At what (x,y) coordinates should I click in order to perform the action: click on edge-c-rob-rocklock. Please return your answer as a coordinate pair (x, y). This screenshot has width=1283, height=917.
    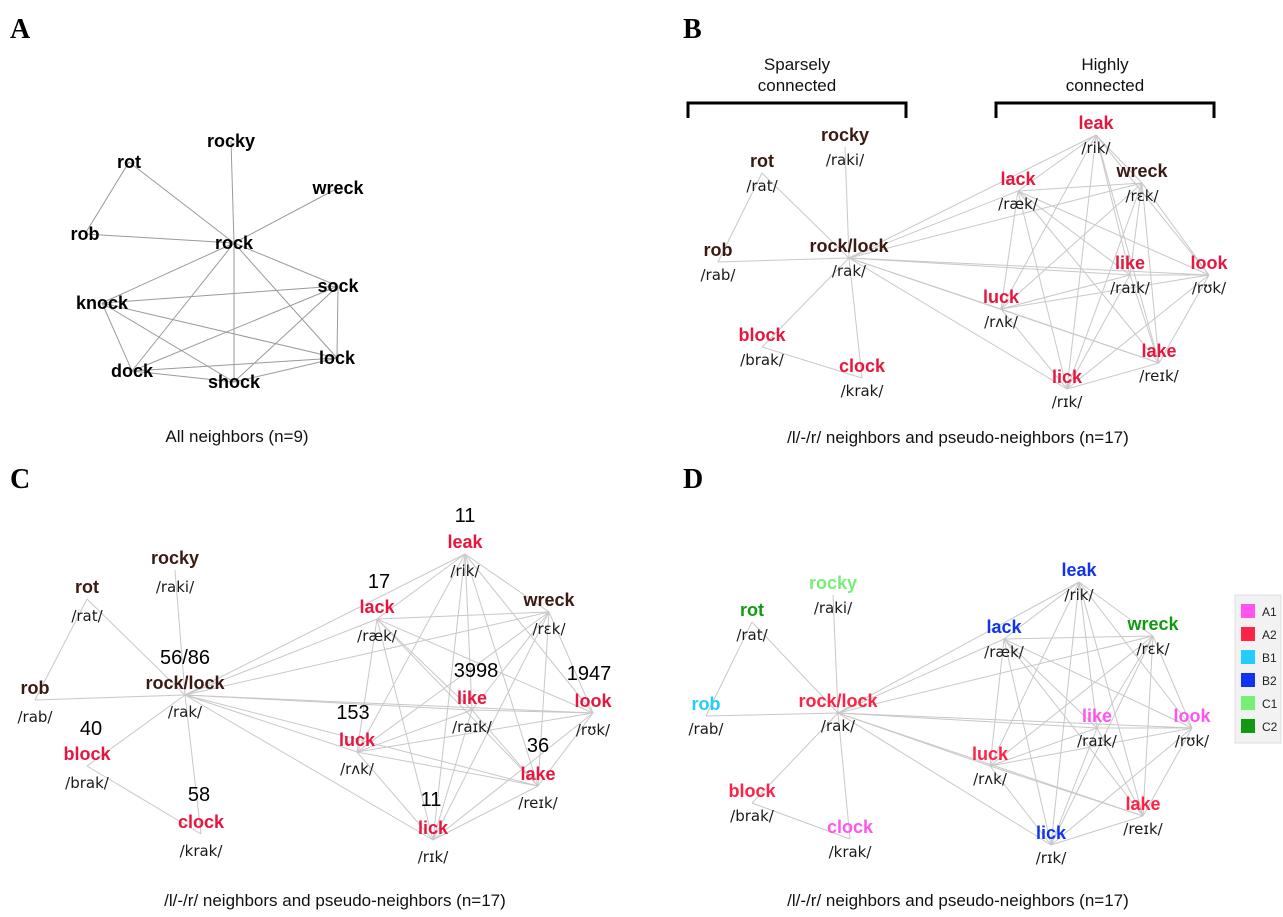
    Looking at the image, I should click on (110, 697).